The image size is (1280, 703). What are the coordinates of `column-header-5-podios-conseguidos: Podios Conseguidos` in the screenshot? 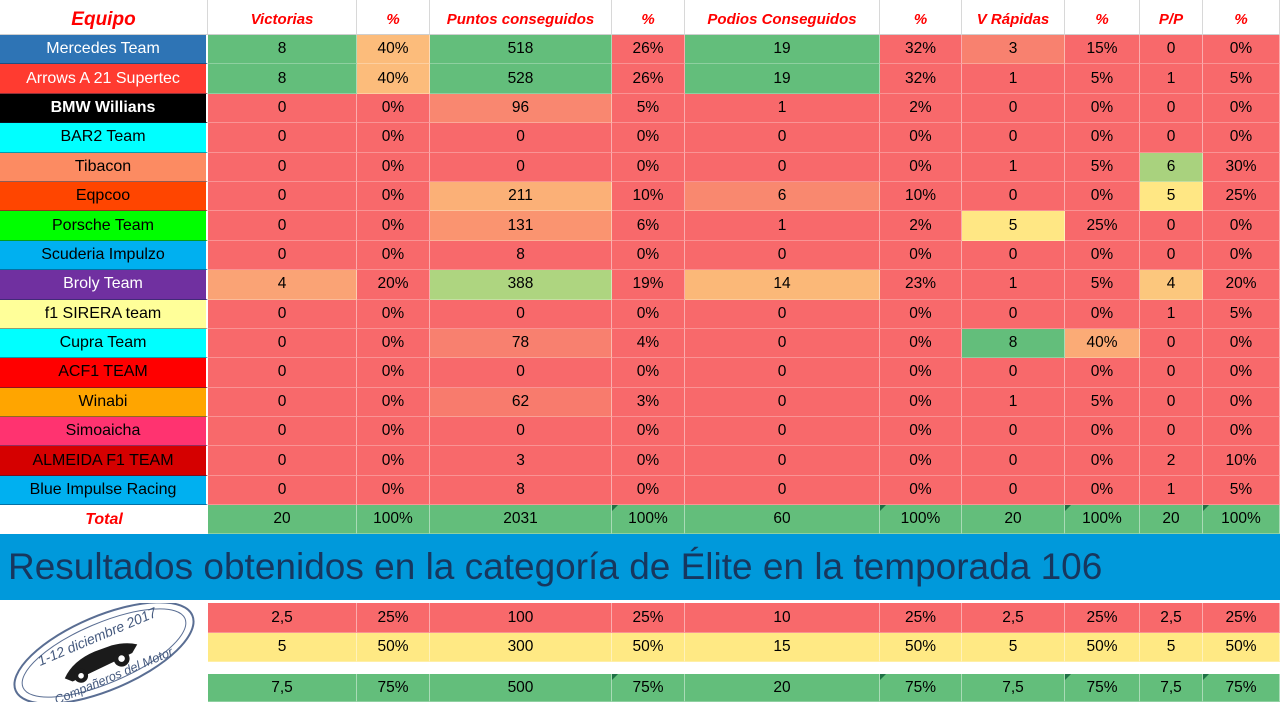 It's located at (782, 20).